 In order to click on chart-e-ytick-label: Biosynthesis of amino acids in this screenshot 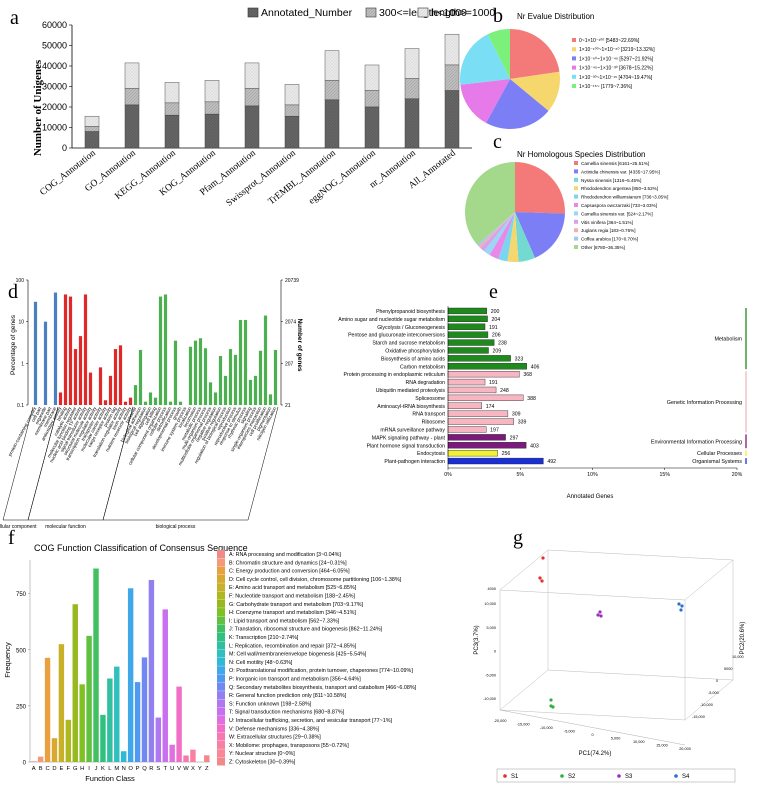, I will do `click(413, 359)`.